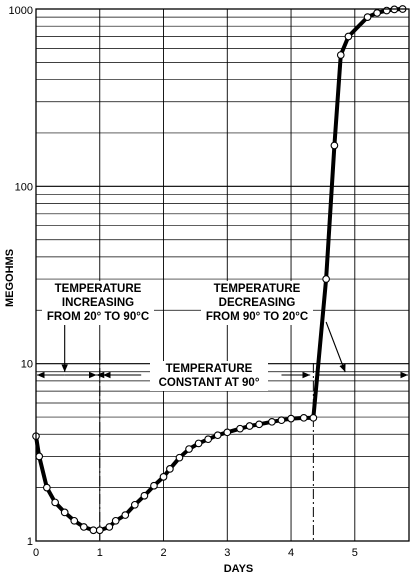  Describe the element at coordinates (163, 553) in the screenshot. I see `x-tick-label: 2` at that location.